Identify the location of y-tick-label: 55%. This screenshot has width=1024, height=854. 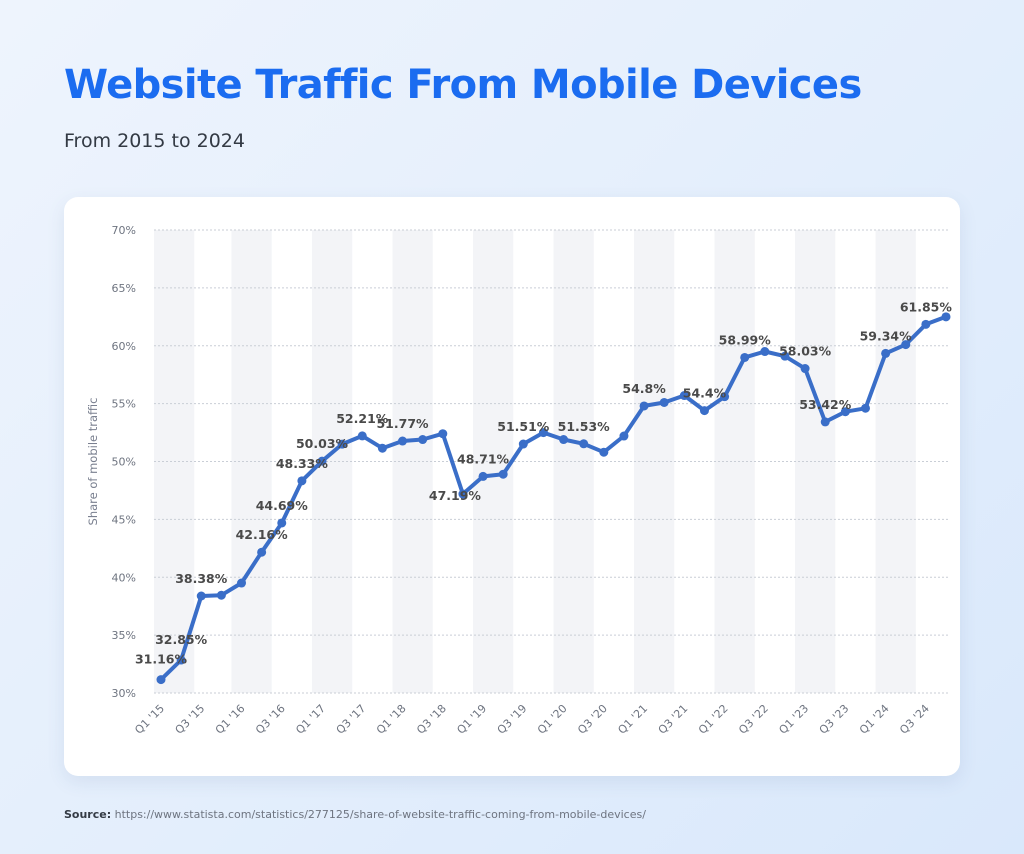
(124, 404).